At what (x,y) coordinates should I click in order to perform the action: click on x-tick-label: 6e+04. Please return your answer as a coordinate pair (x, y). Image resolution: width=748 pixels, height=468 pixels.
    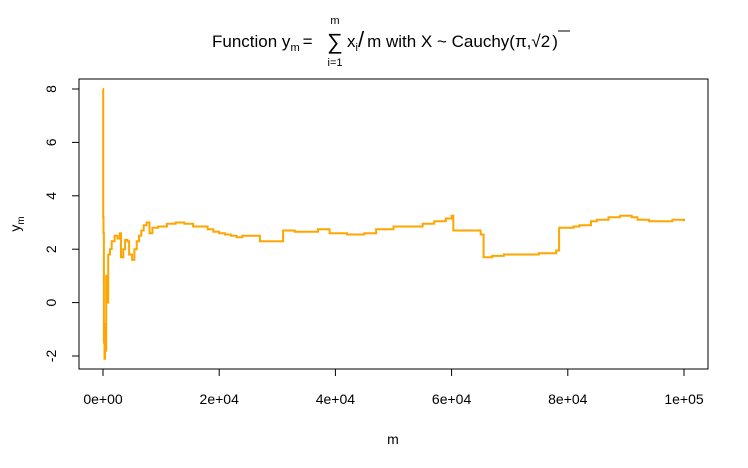
    Looking at the image, I should click on (452, 399).